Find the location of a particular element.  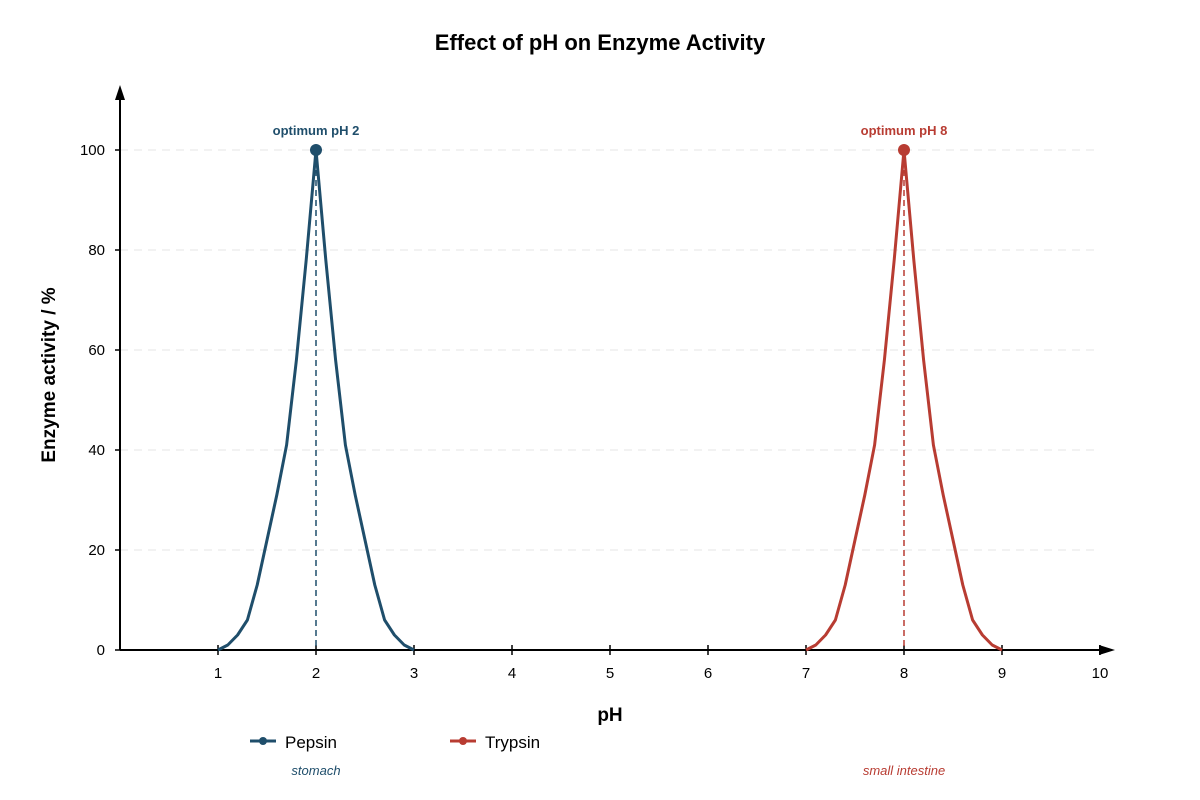

trypsin-optimum-label: optimum pH 8 is located at coordinates (904, 130).